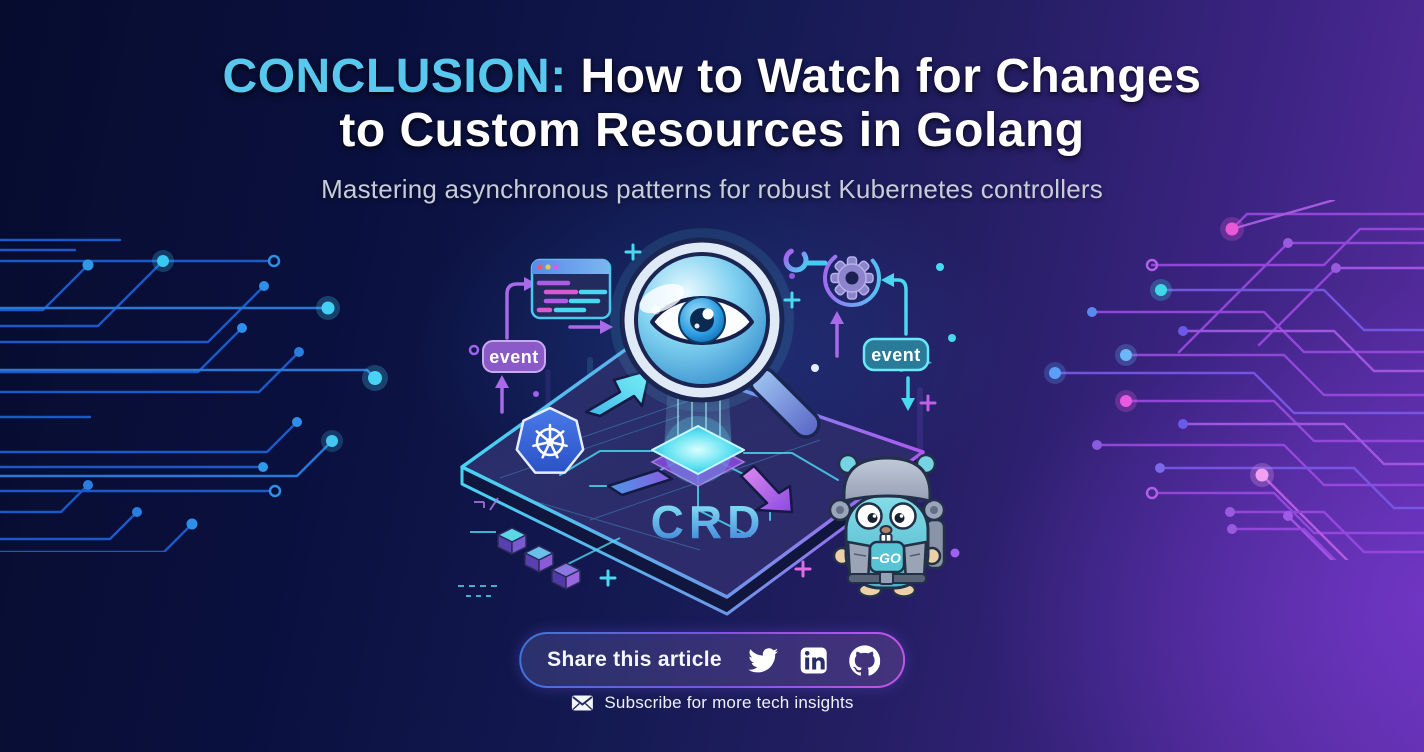 Image resolution: width=1424 pixels, height=752 pixels. I want to click on subscribe-link: Subscribe for more tech insights, so click(711, 703).